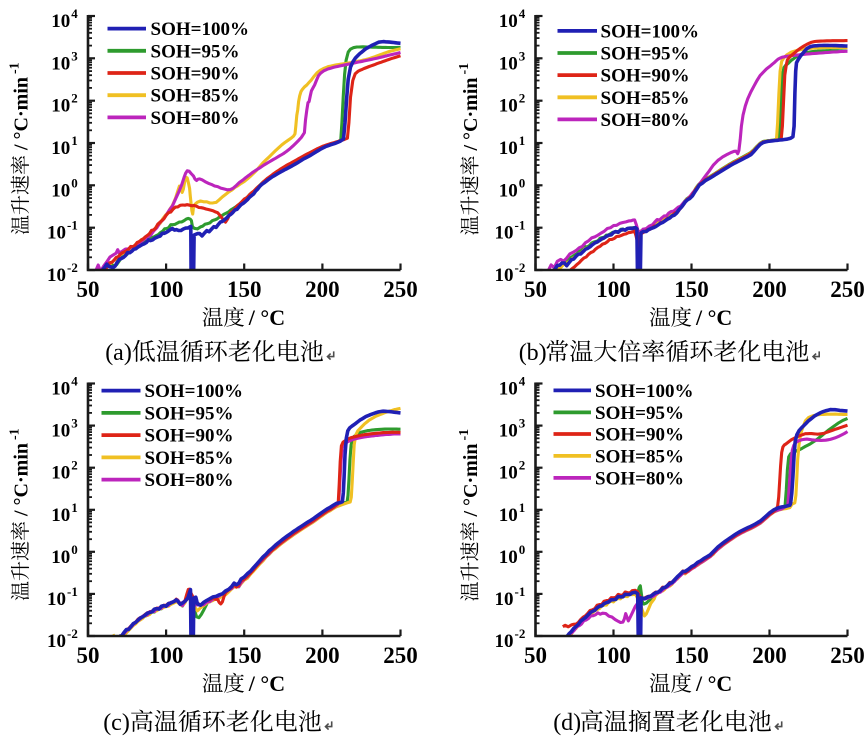  Describe the element at coordinates (118, 353) in the screenshot. I see `svg-text: (a)` at that location.